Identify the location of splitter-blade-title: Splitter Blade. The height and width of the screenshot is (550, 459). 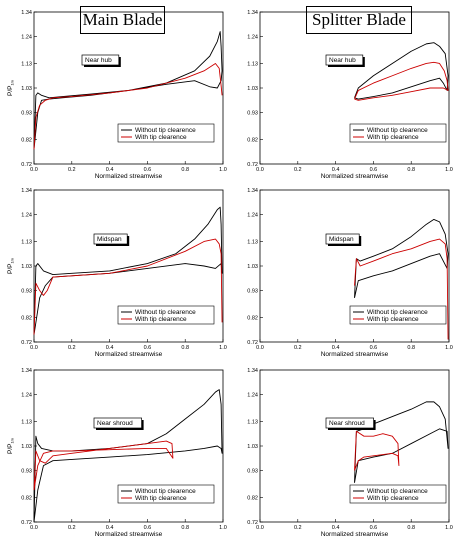
(359, 20).